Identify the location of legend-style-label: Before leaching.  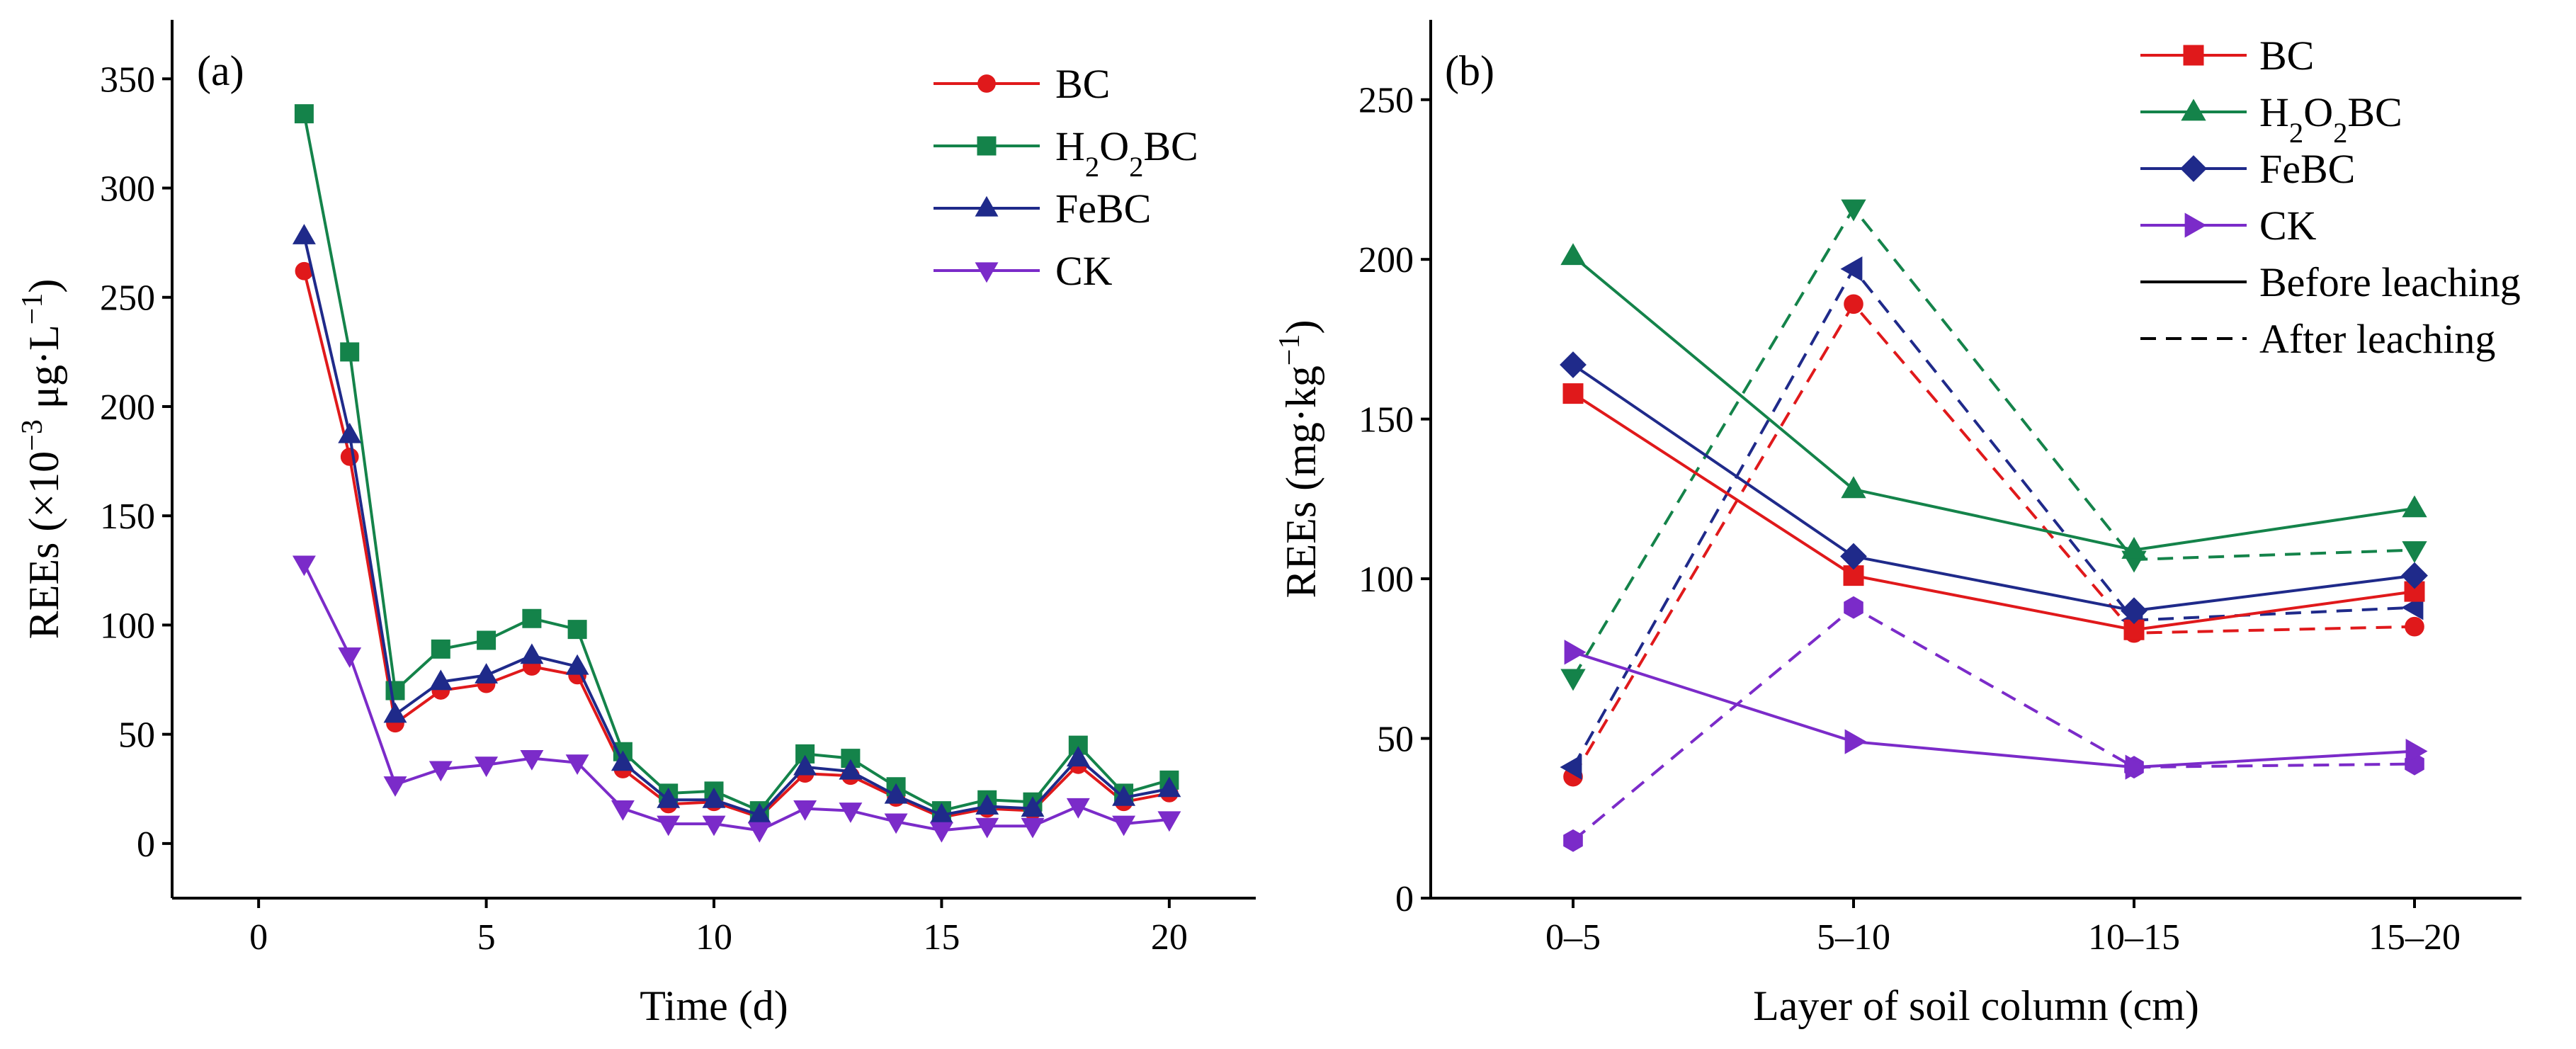
(2390, 282).